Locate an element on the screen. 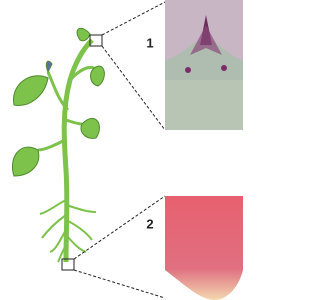 Image resolution: width=320 pixels, height=300 pixels. callout-label: 2 is located at coordinates (149, 223).